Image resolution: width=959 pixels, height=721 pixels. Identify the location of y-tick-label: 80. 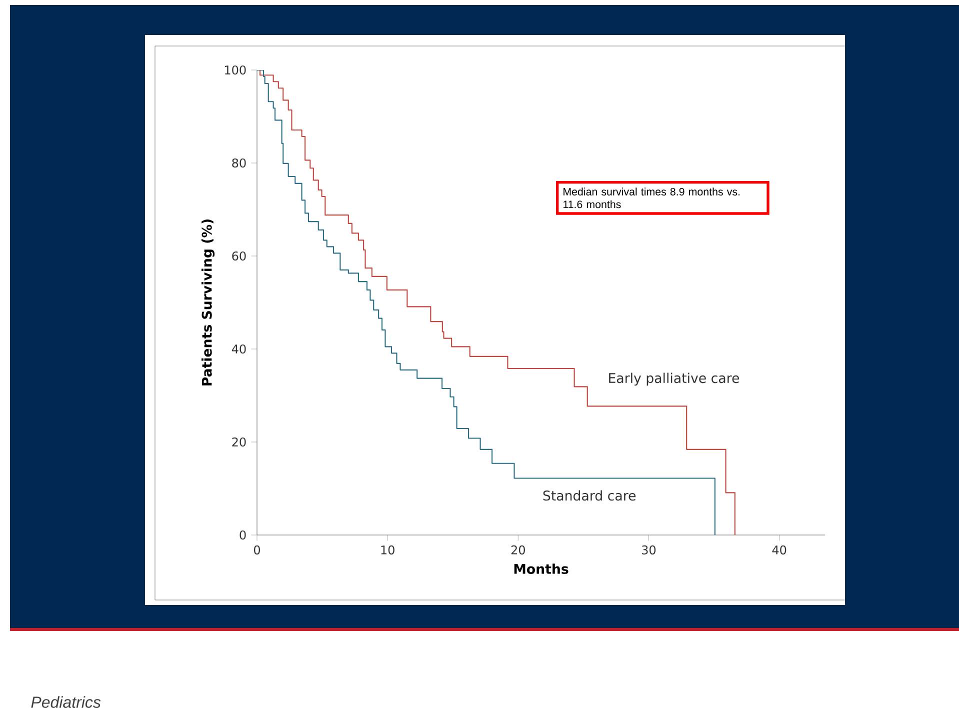
(239, 163).